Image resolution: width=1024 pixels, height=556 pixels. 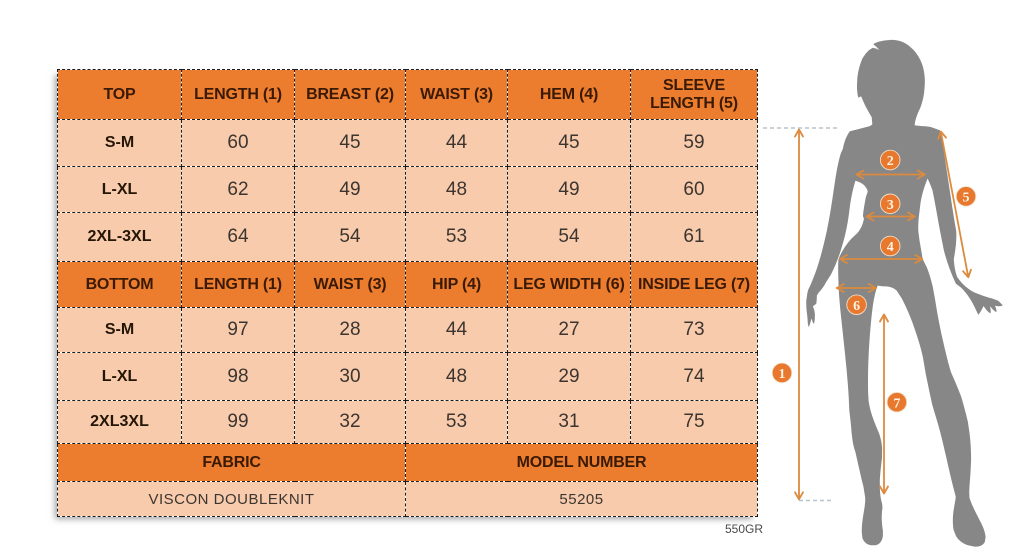 What do you see at coordinates (966, 198) in the screenshot?
I see `svg-text: 5` at bounding box center [966, 198].